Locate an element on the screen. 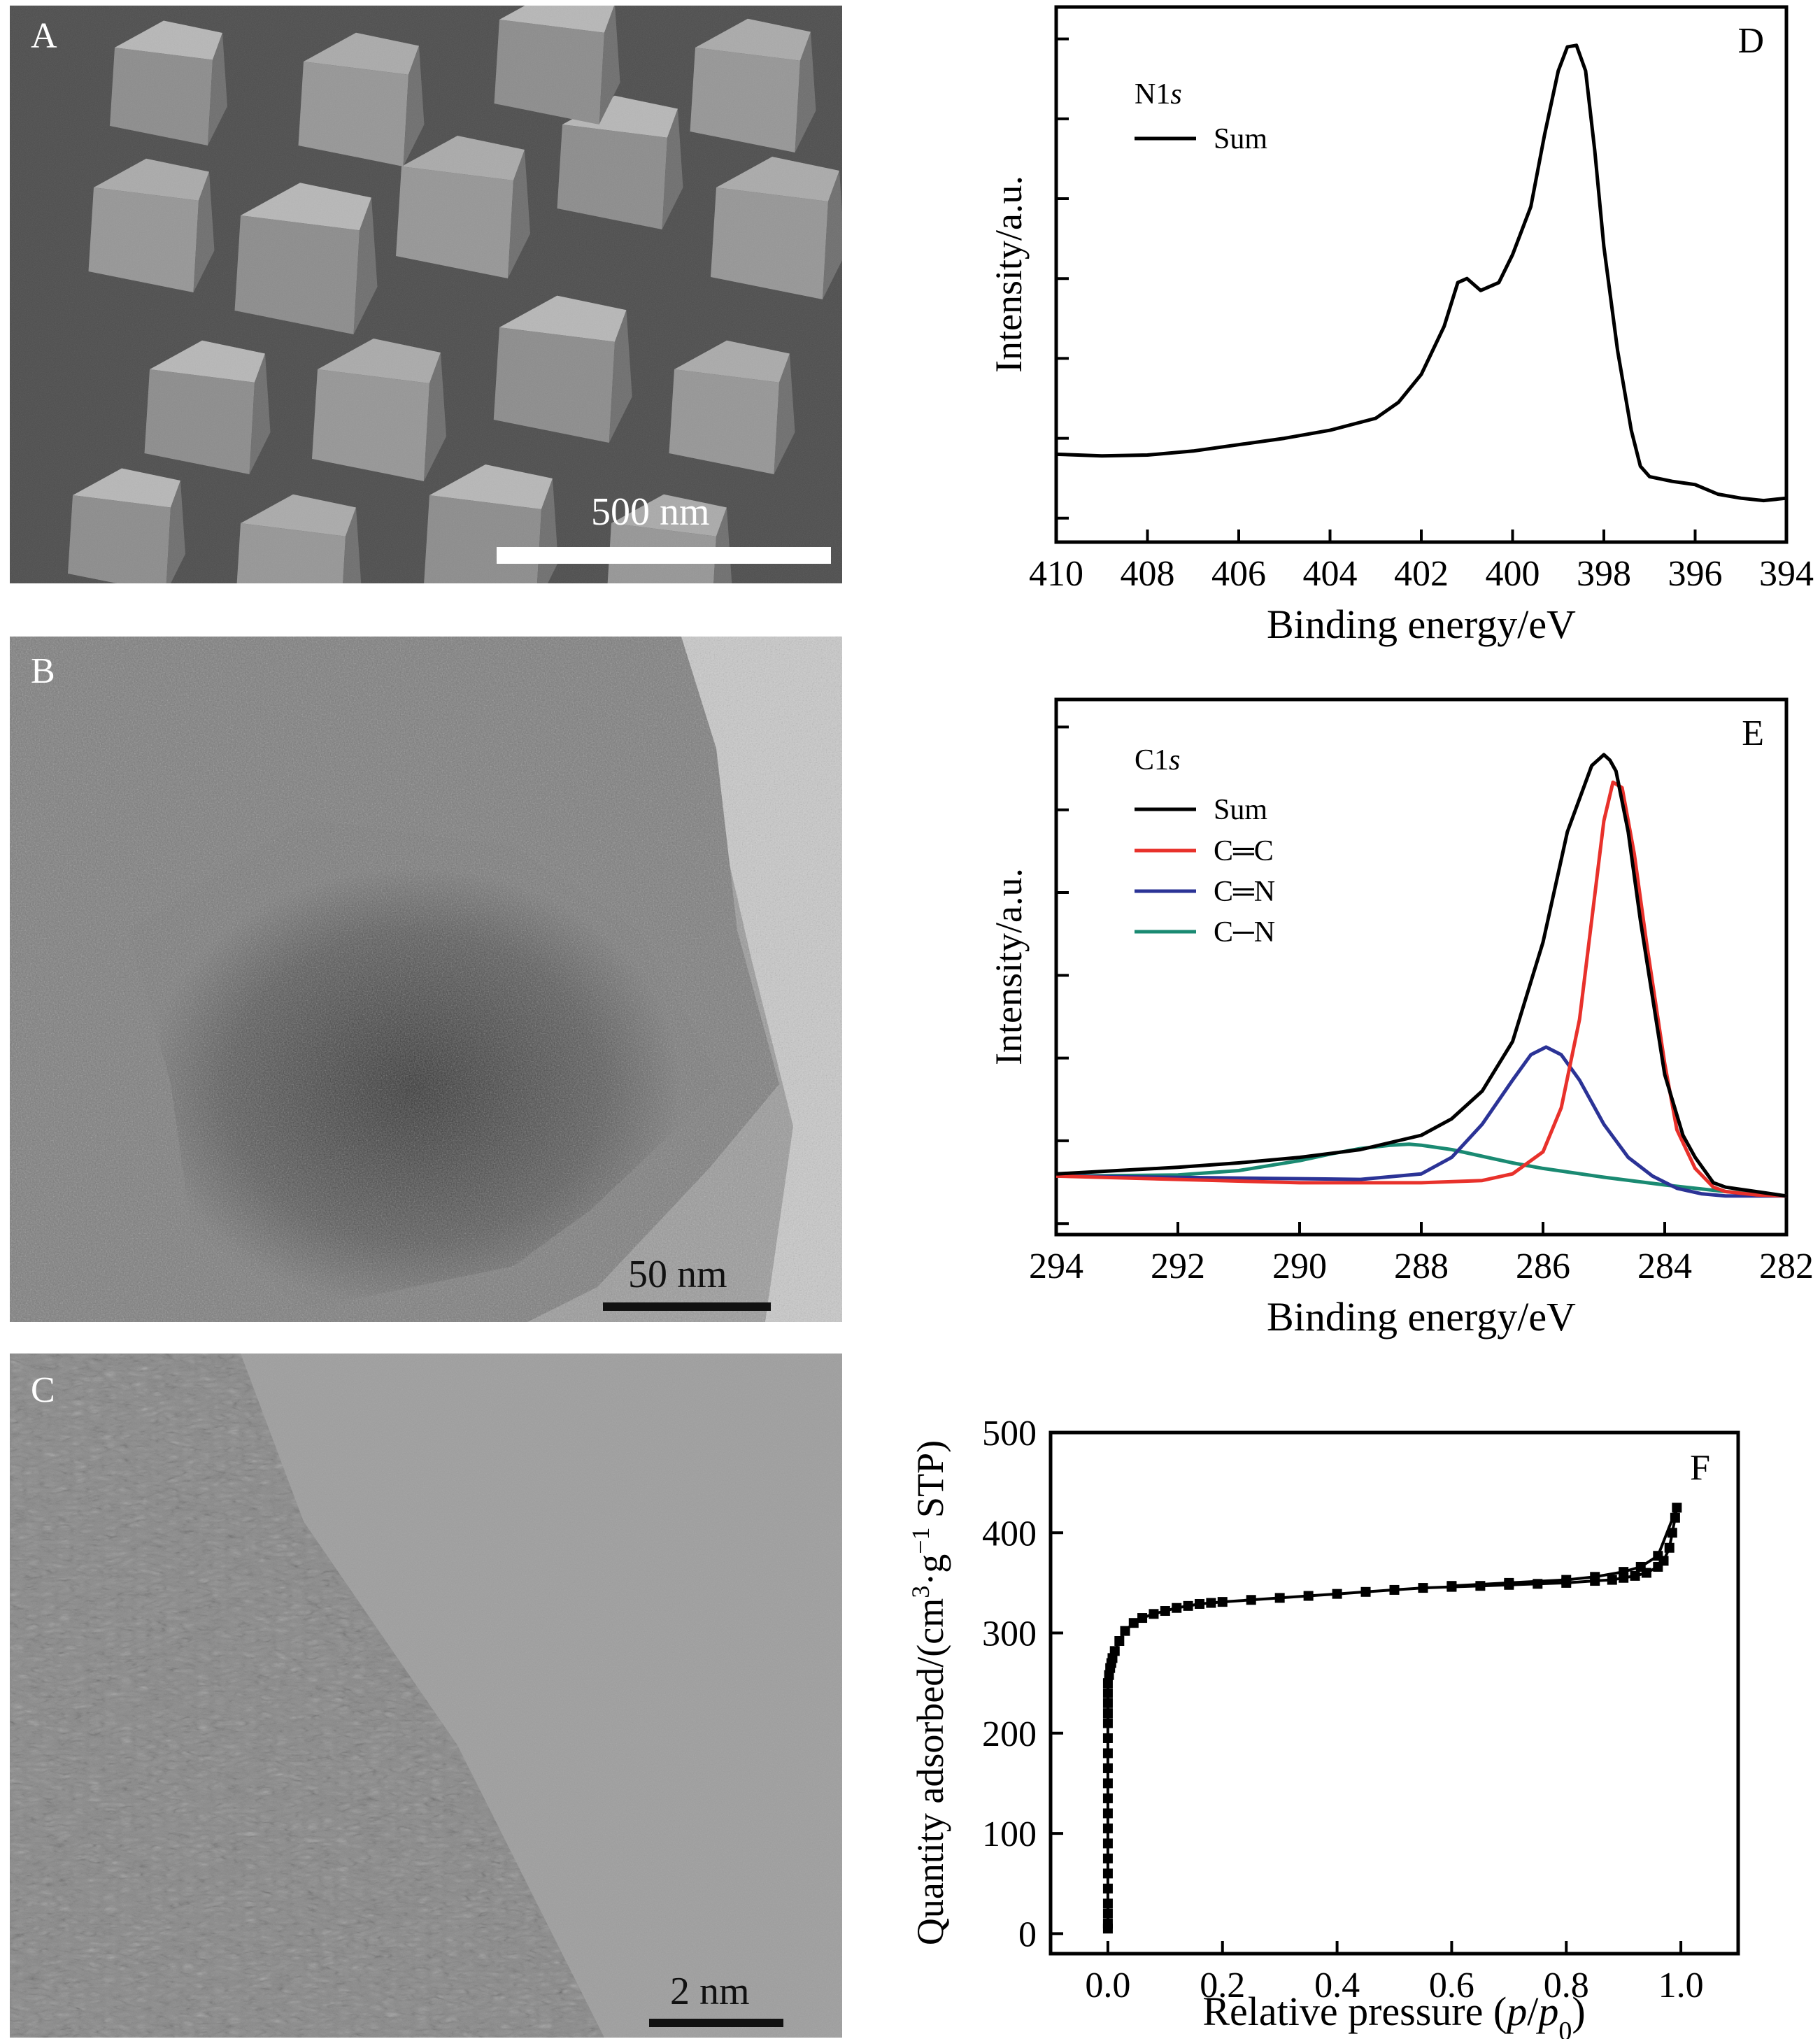 The width and height of the screenshot is (1820, 2039). panel-b-label: B is located at coordinates (43, 671).